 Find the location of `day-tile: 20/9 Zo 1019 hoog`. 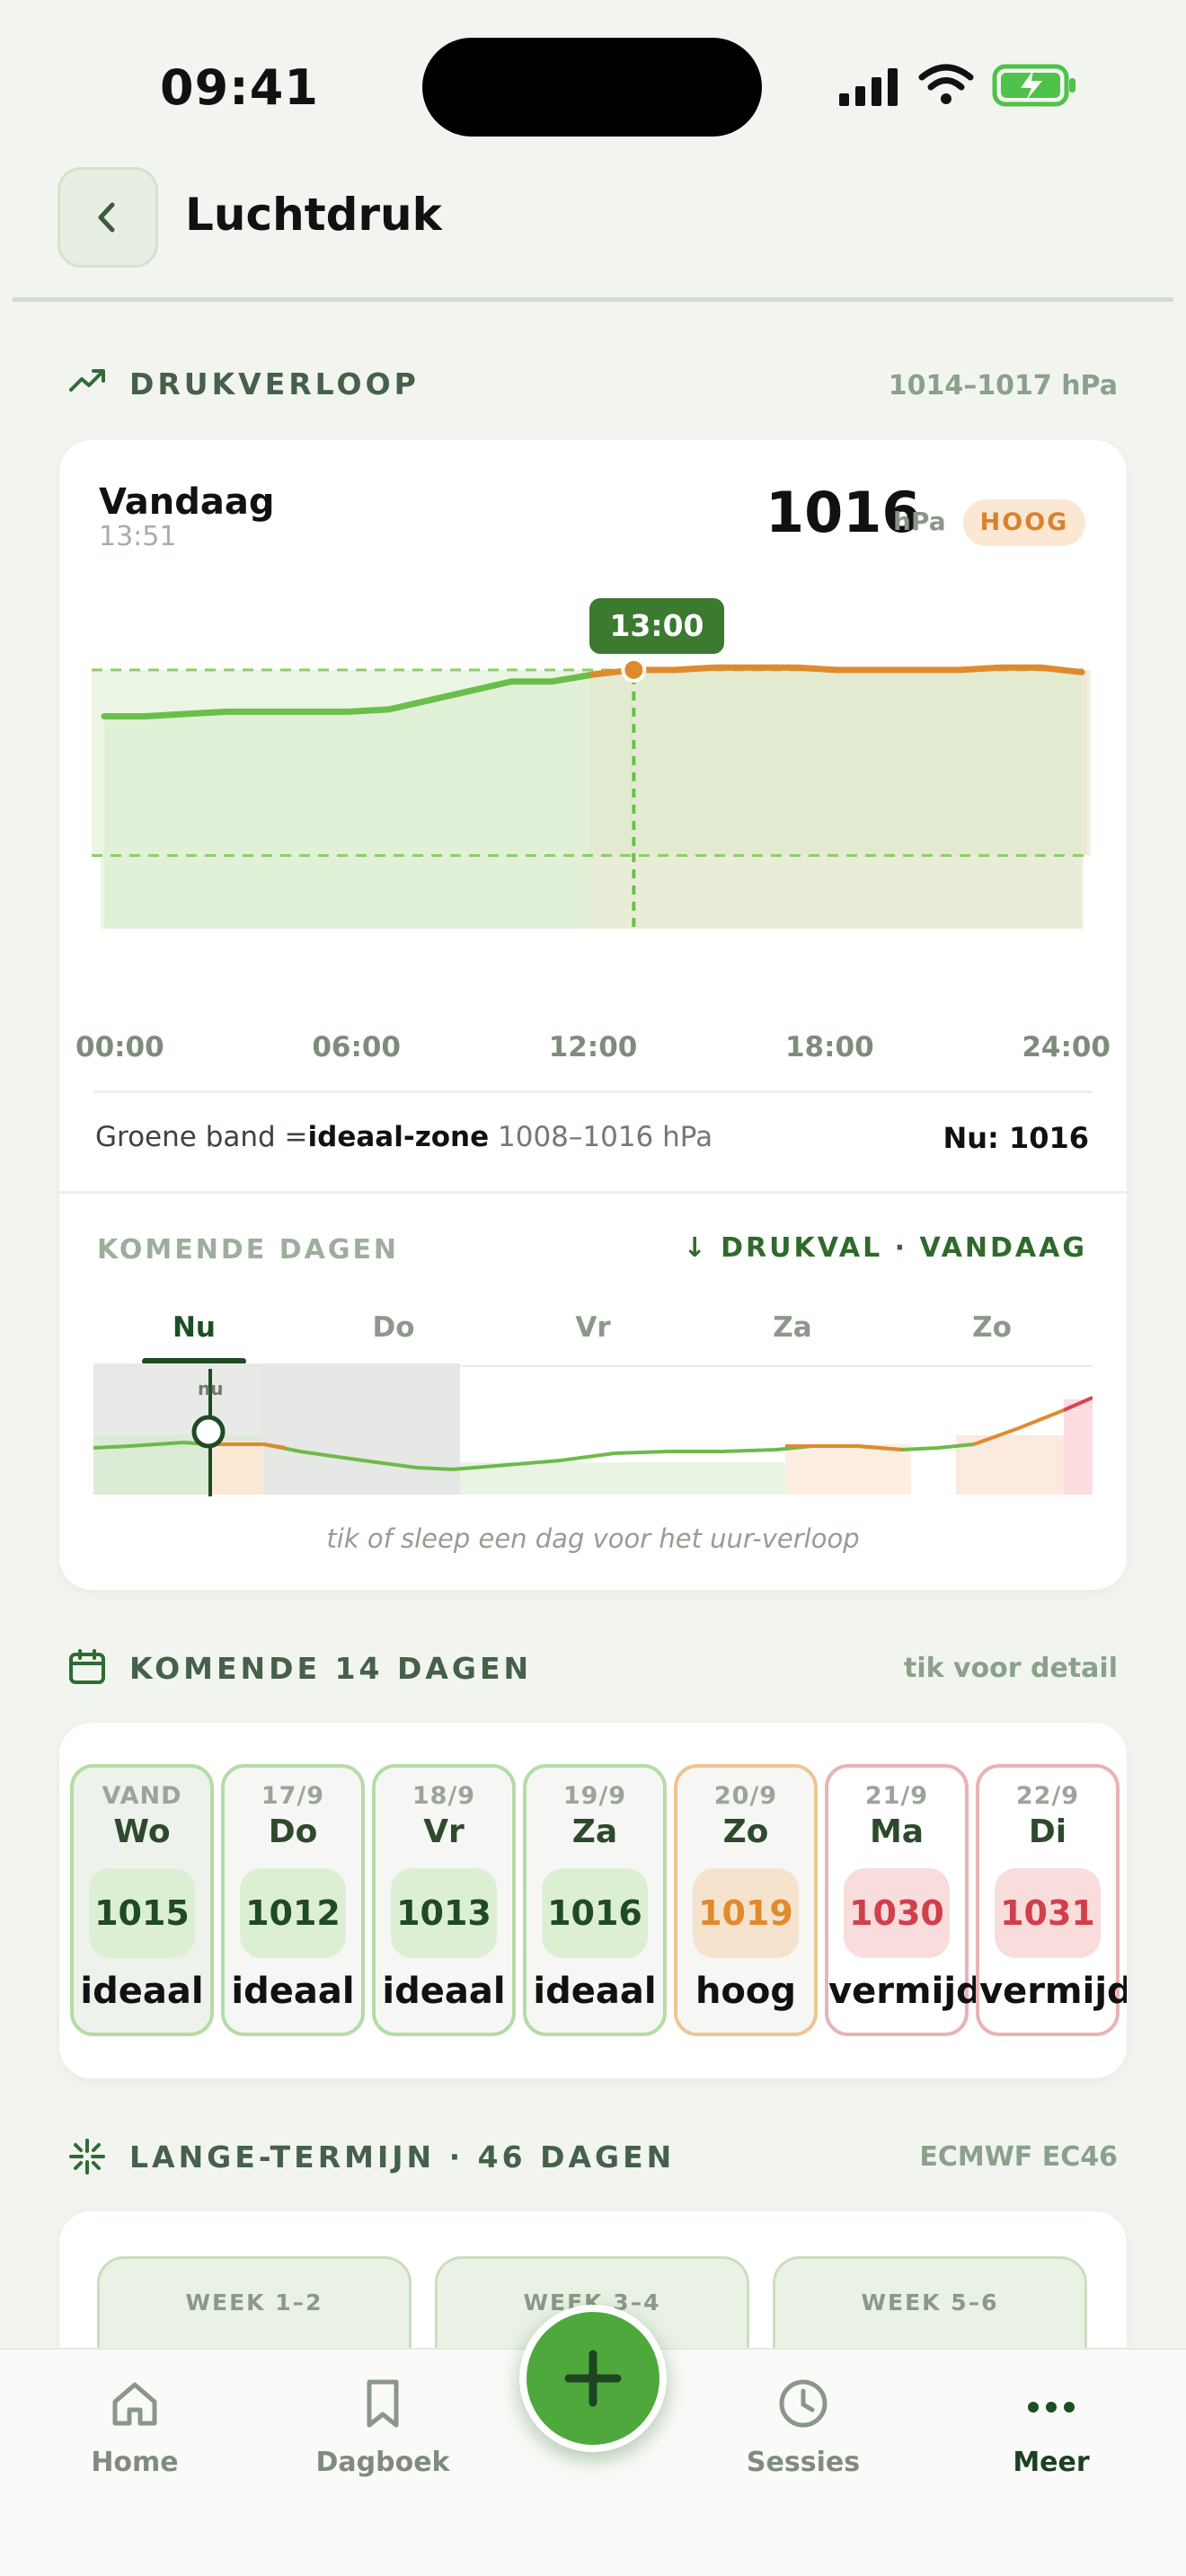

day-tile: 20/9 Zo 1019 hoog is located at coordinates (746, 1900).